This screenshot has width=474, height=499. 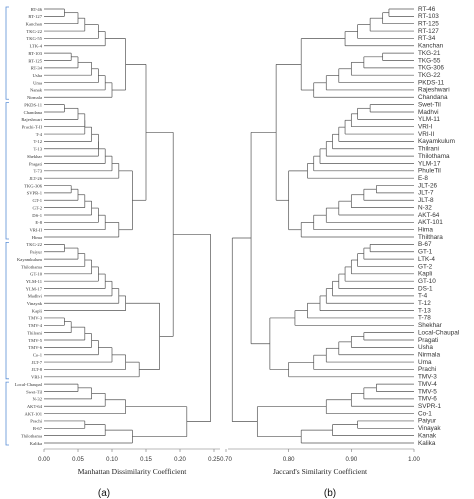 What do you see at coordinates (36, 163) in the screenshot?
I see `panel-a-leaf-label: Pragati` at bounding box center [36, 163].